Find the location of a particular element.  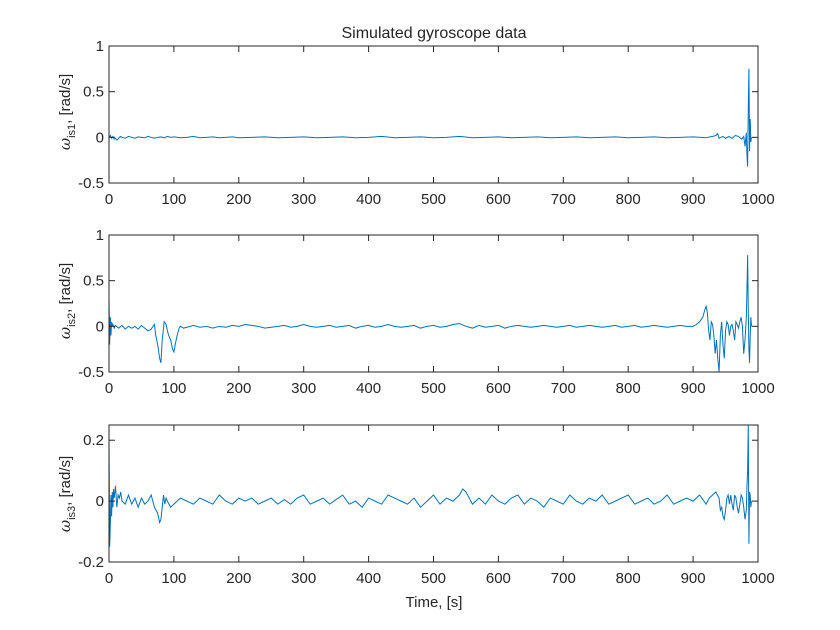

svg-text: ωis1, [rad/s] is located at coordinates (67, 112).